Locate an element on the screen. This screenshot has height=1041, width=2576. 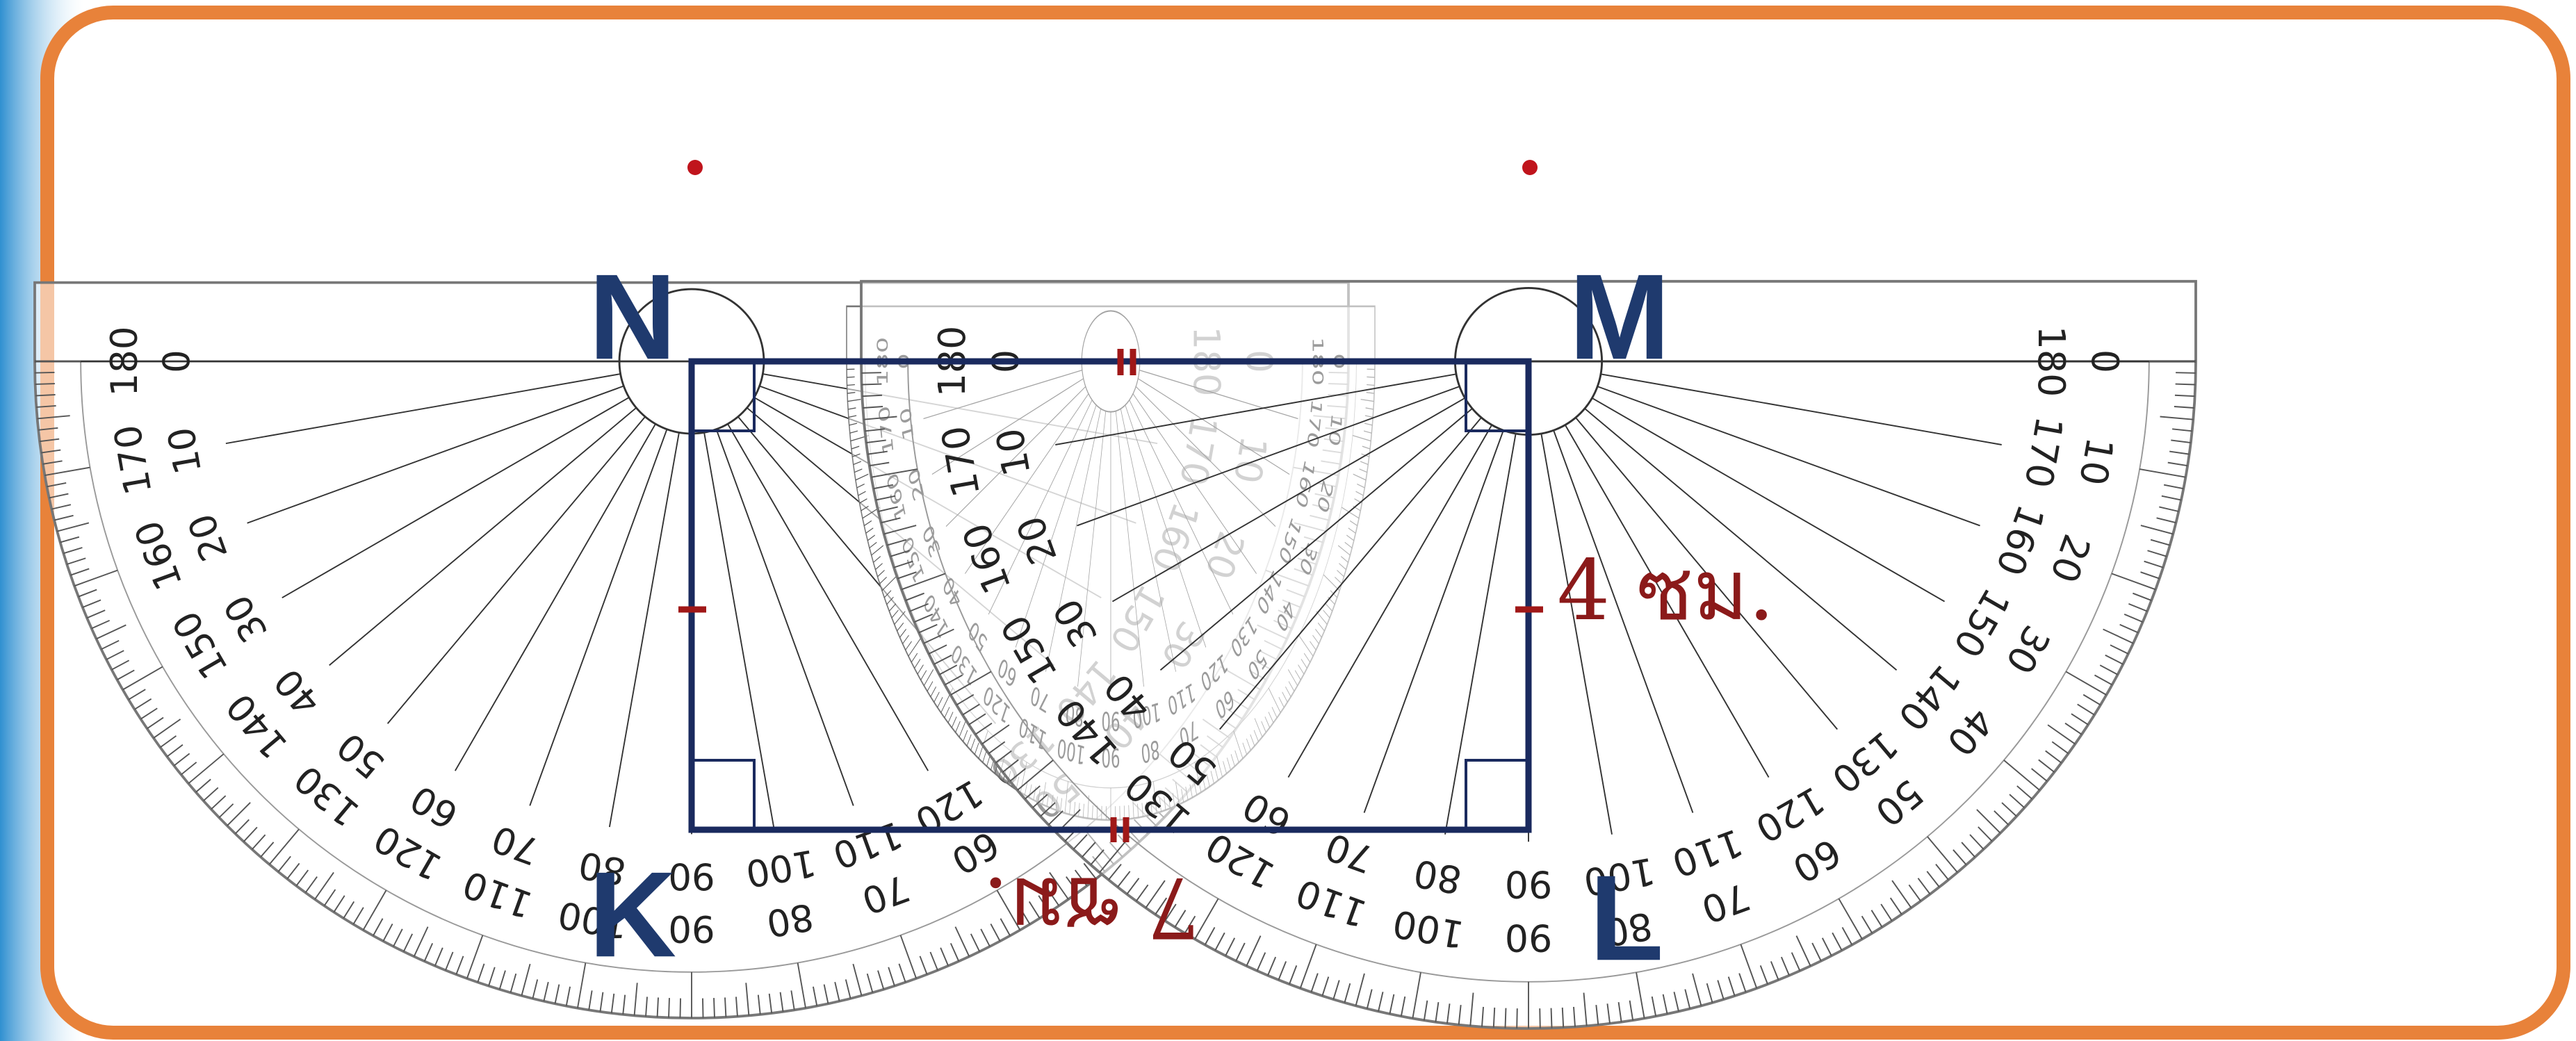
outer-scale-label: 10 is located at coordinates (2096, 461).